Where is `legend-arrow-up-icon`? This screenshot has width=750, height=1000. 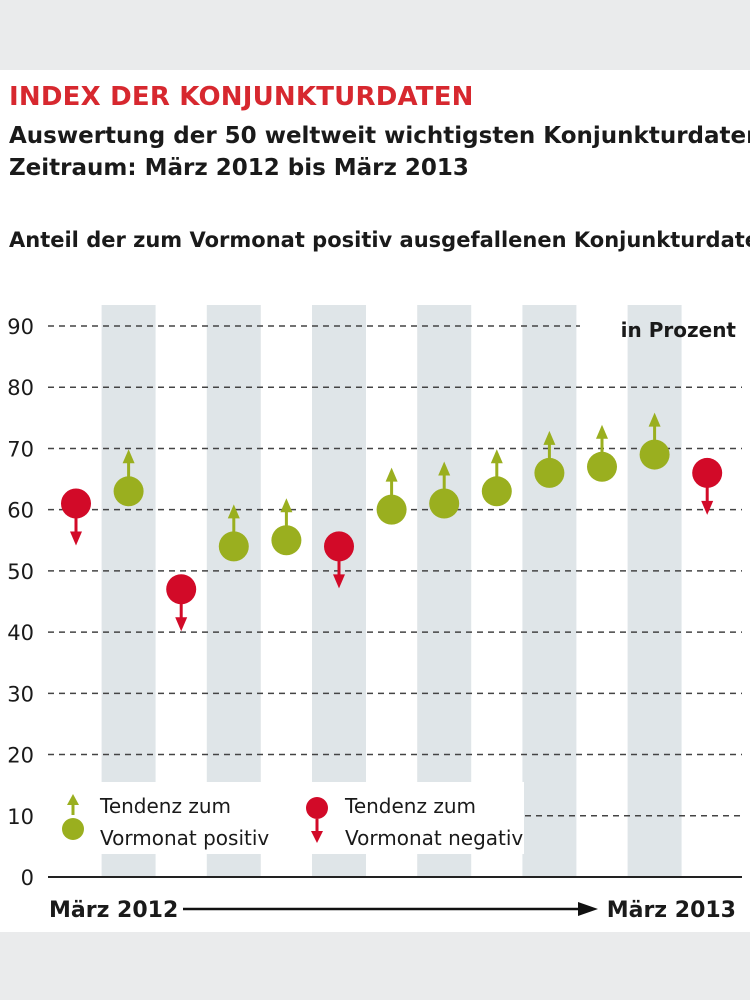 legend-arrow-up-icon is located at coordinates (73, 799).